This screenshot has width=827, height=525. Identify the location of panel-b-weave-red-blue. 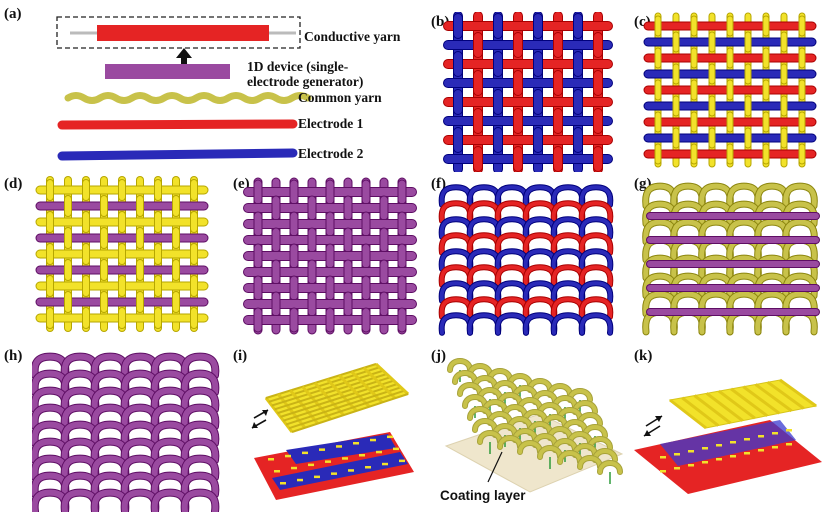
(528, 92).